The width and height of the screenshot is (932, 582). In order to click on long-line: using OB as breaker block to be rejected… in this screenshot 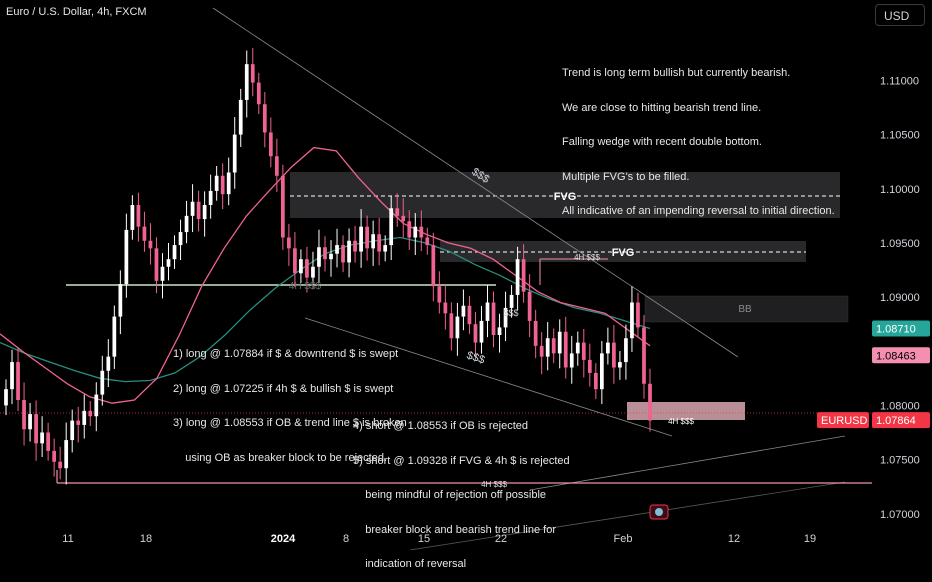, I will do `click(280, 457)`.